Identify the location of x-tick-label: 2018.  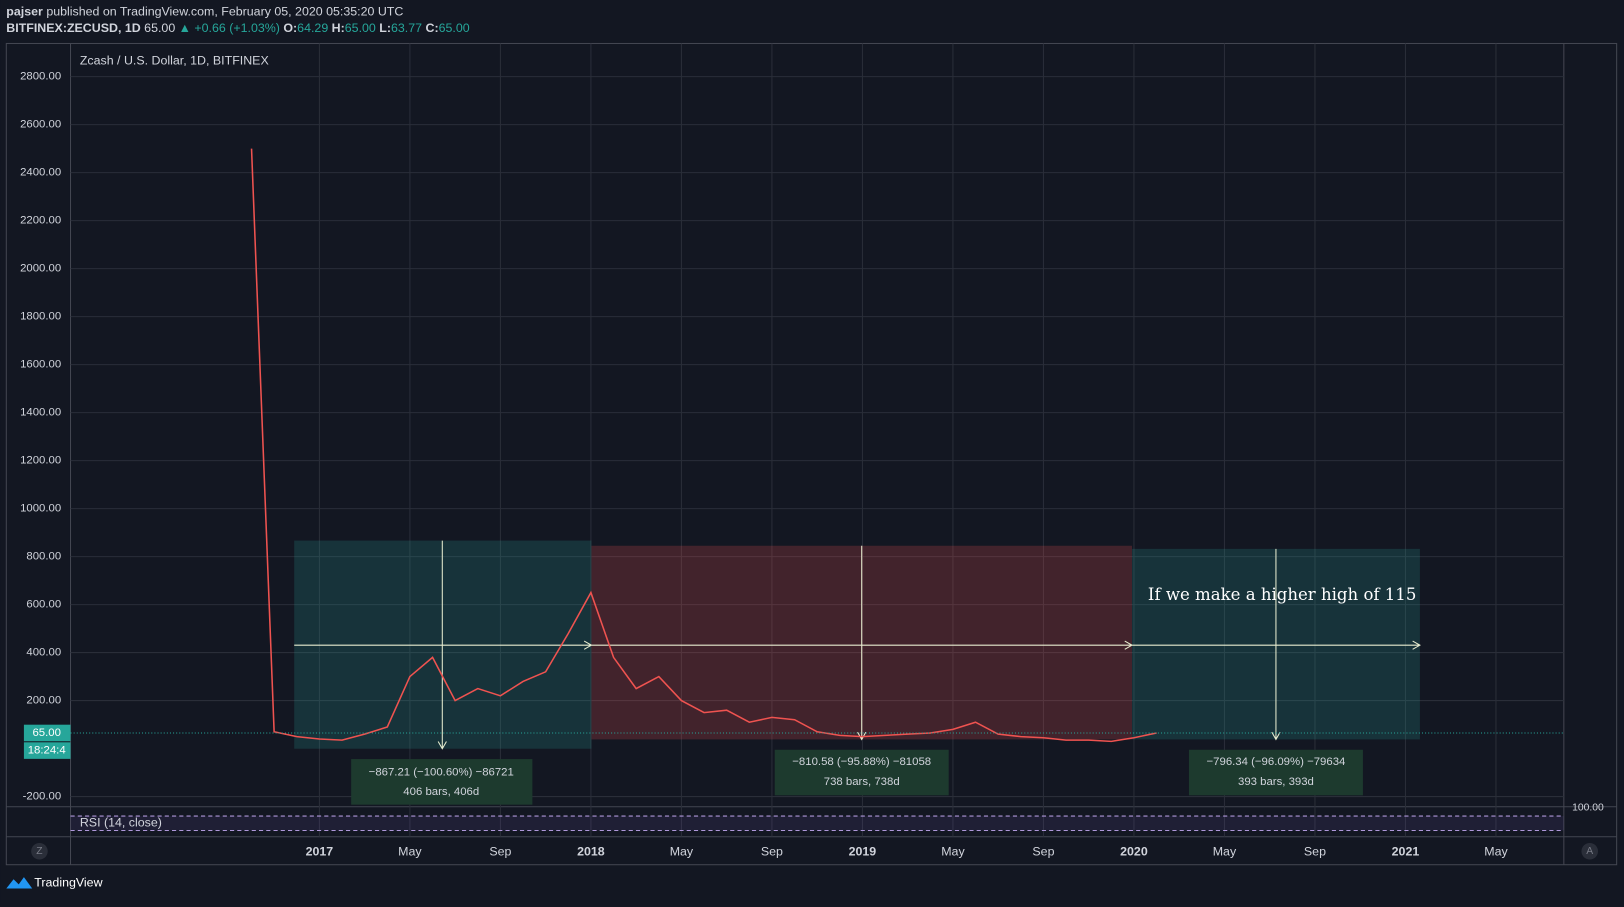
(591, 852).